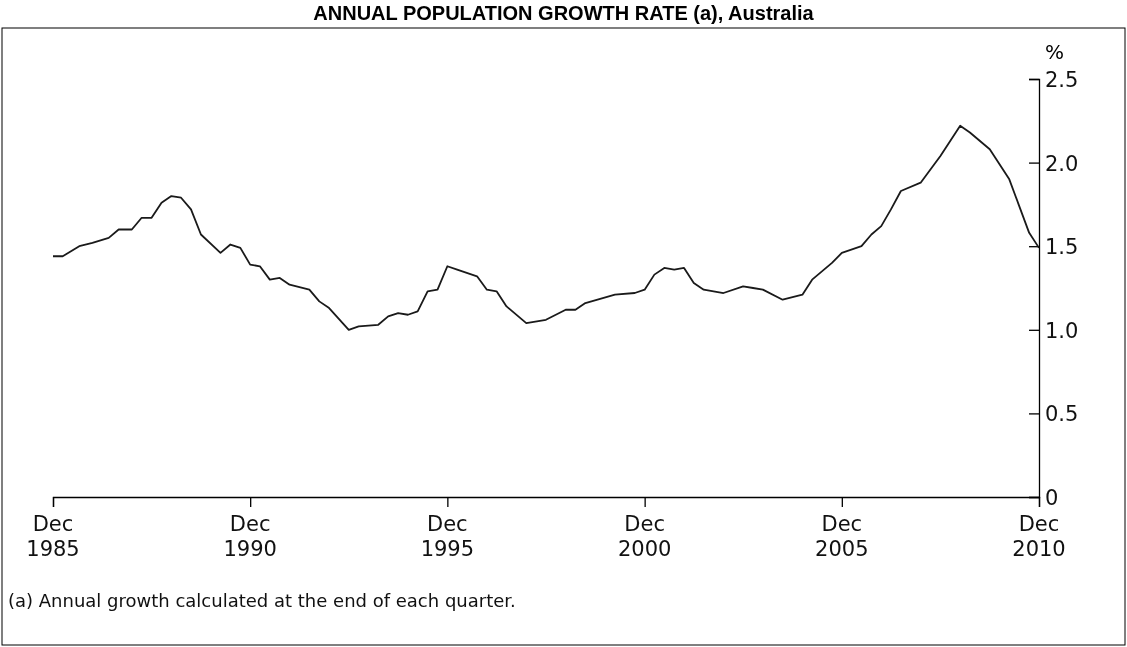 Image resolution: width=1127 pixels, height=647 pixels. Describe the element at coordinates (644, 536) in the screenshot. I see `x-tick-label: Dec 2000` at that location.